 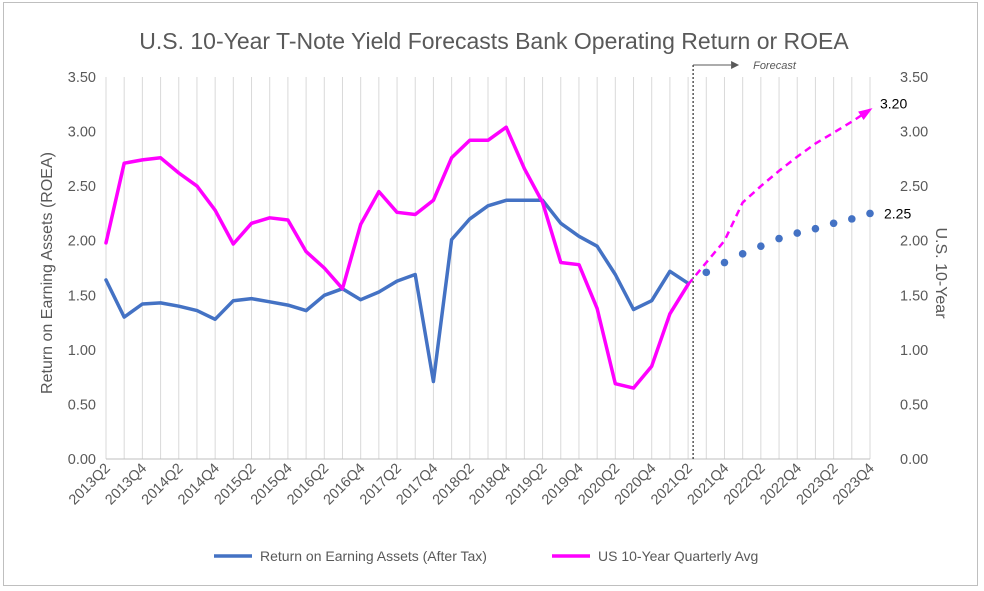 I want to click on y-axis-label-right: U.S. 10-Year, so click(x=940, y=273).